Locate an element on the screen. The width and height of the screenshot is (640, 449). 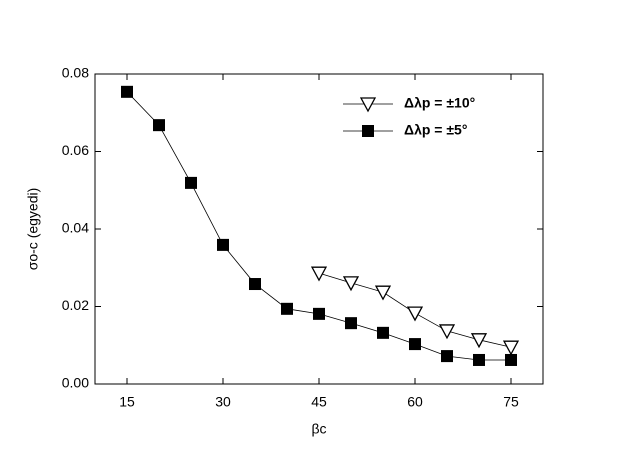
legend-label: Δλp = ±5° is located at coordinates (435, 130).